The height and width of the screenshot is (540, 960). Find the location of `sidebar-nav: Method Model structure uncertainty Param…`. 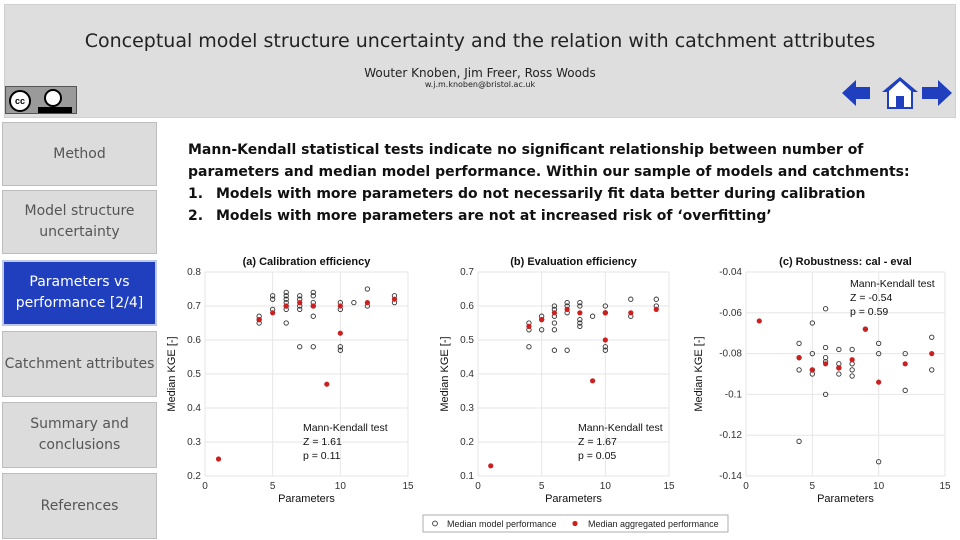

sidebar-nav: Method Model structure uncertainty Param… is located at coordinates (80, 330).